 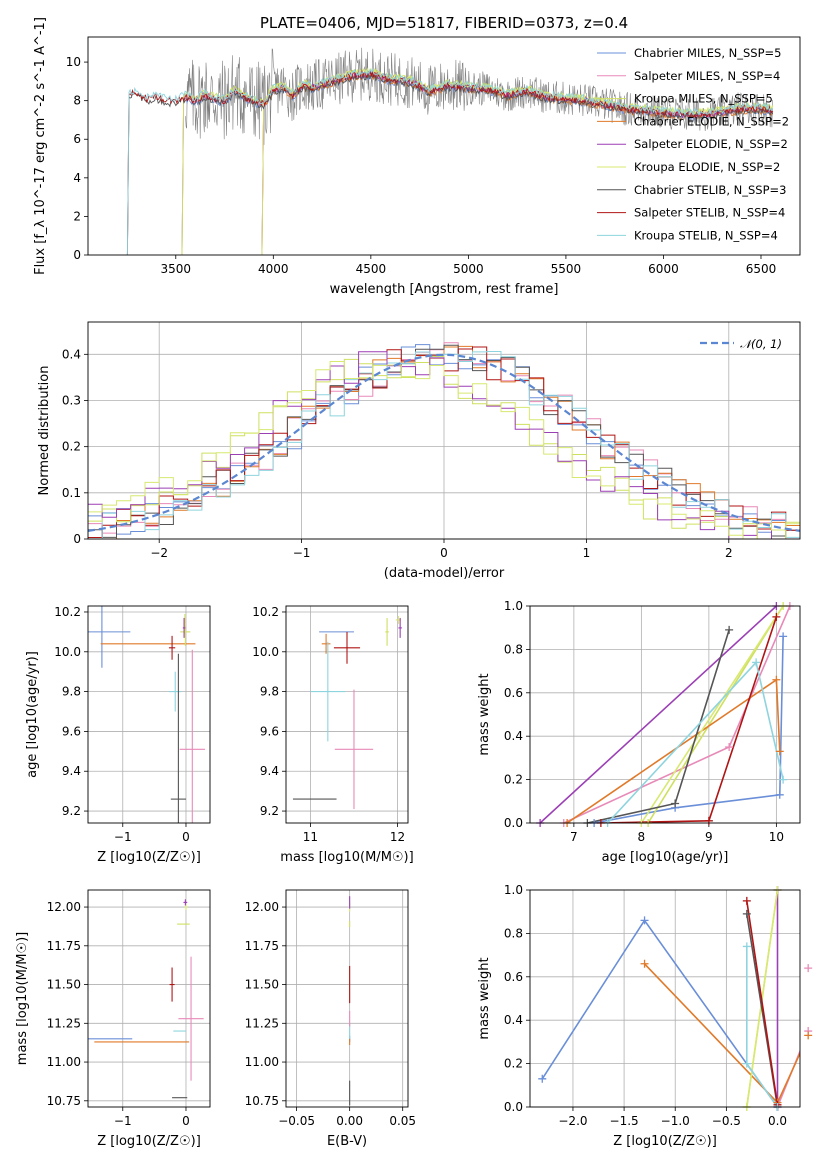 What do you see at coordinates (675, 1121) in the screenshot?
I see `weight_vs_Z-xtick-label: −1.0` at bounding box center [675, 1121].